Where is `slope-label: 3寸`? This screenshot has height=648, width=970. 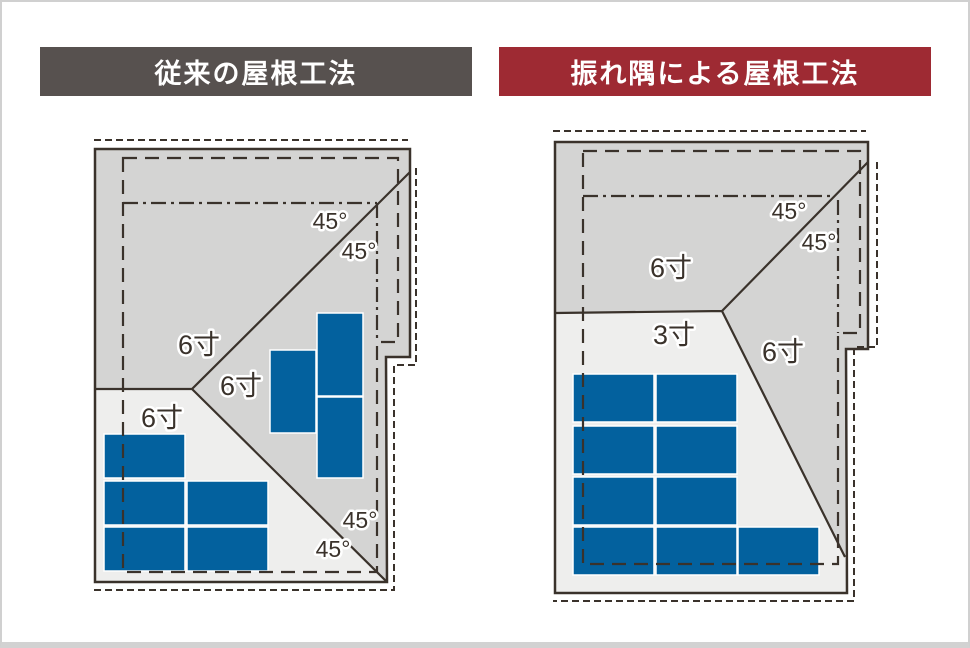 slope-label: 3寸 is located at coordinates (674, 335).